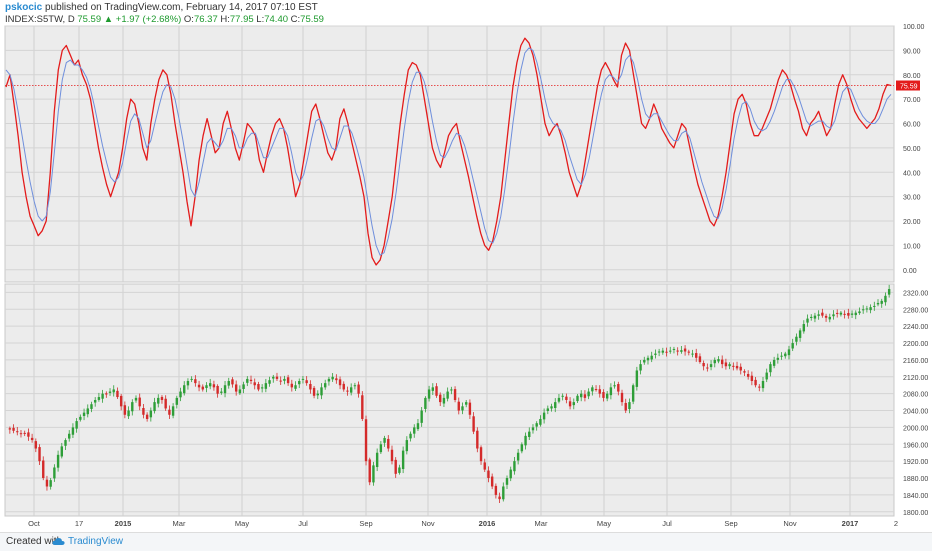 The height and width of the screenshot is (551, 932). I want to click on x-tick-label: May, so click(242, 523).